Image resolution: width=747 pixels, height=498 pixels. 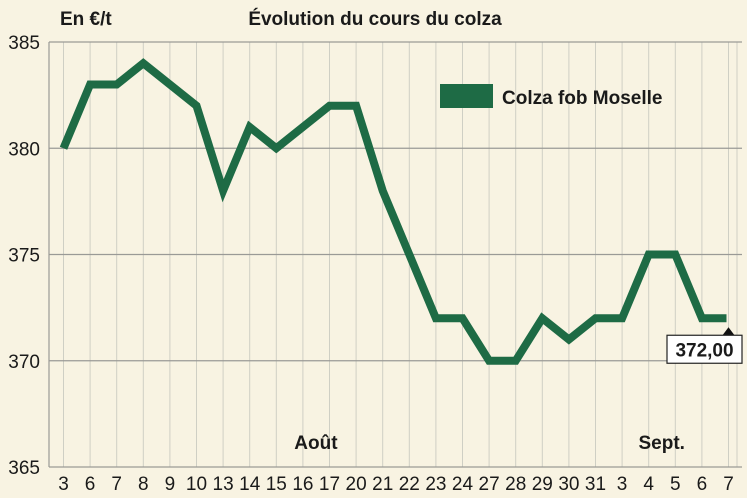 What do you see at coordinates (329, 484) in the screenshot?
I see `x-tick-label: 17` at bounding box center [329, 484].